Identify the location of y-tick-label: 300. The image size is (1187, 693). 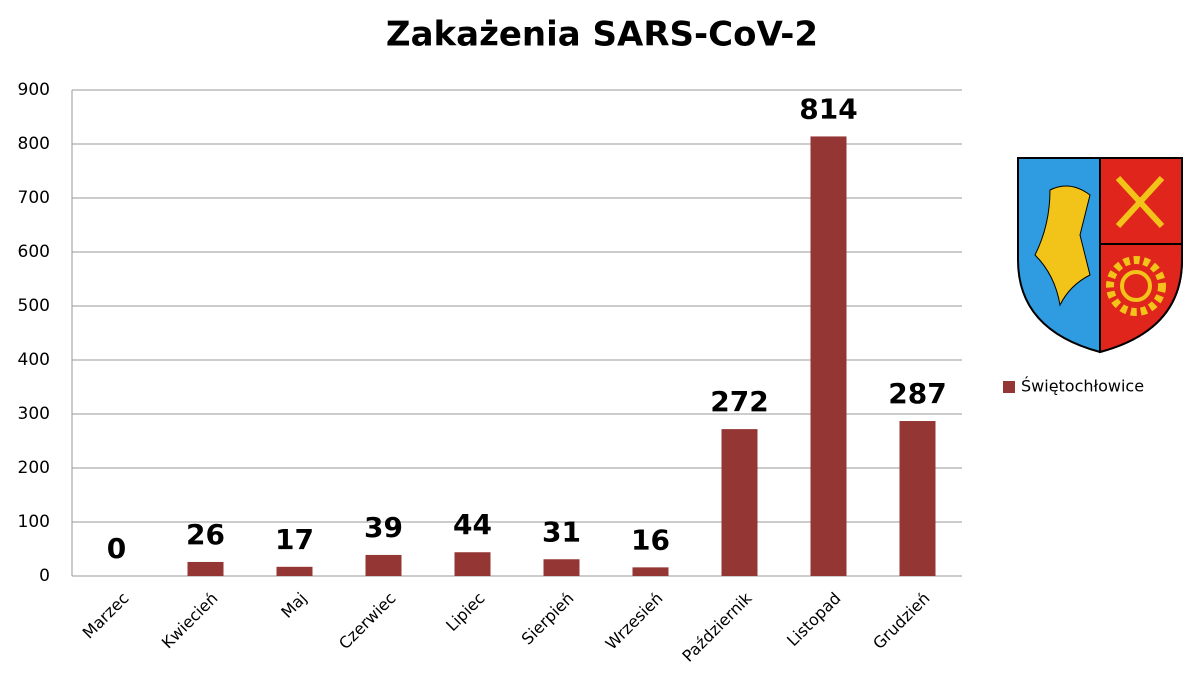
(34, 414).